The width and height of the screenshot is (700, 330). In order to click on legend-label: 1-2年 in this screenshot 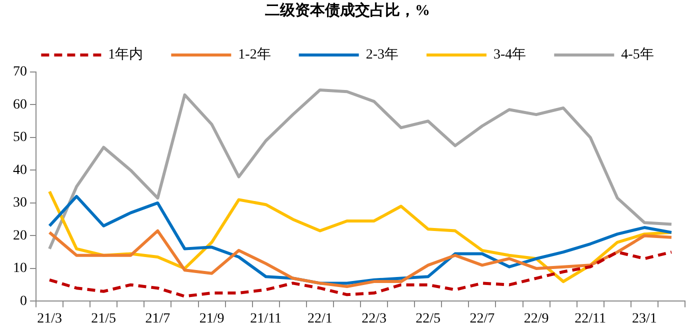, I will do `click(254, 54)`.